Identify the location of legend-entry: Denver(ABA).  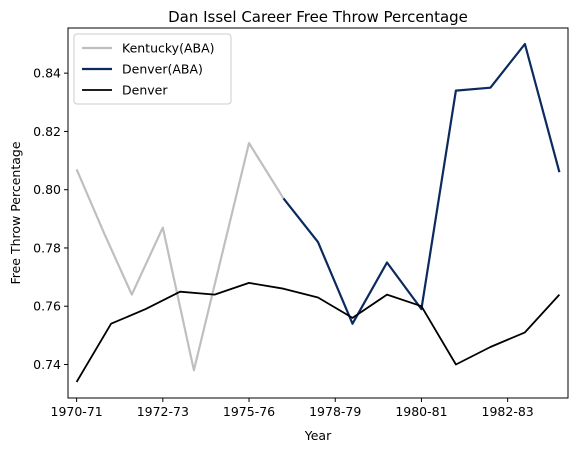
(162, 69).